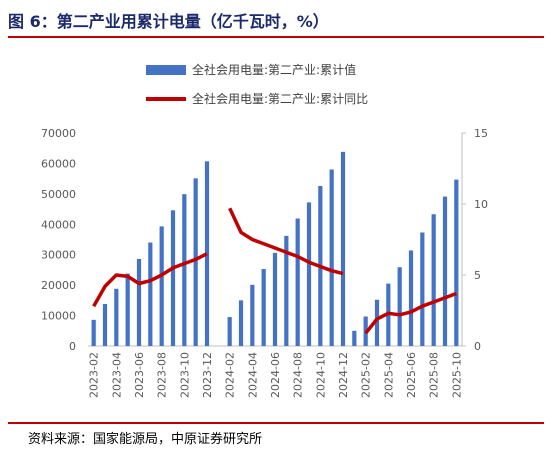 Image resolution: width=552 pixels, height=451 pixels. What do you see at coordinates (252, 375) in the screenshot?
I see `x-tick-label: 2024-04` at bounding box center [252, 375].